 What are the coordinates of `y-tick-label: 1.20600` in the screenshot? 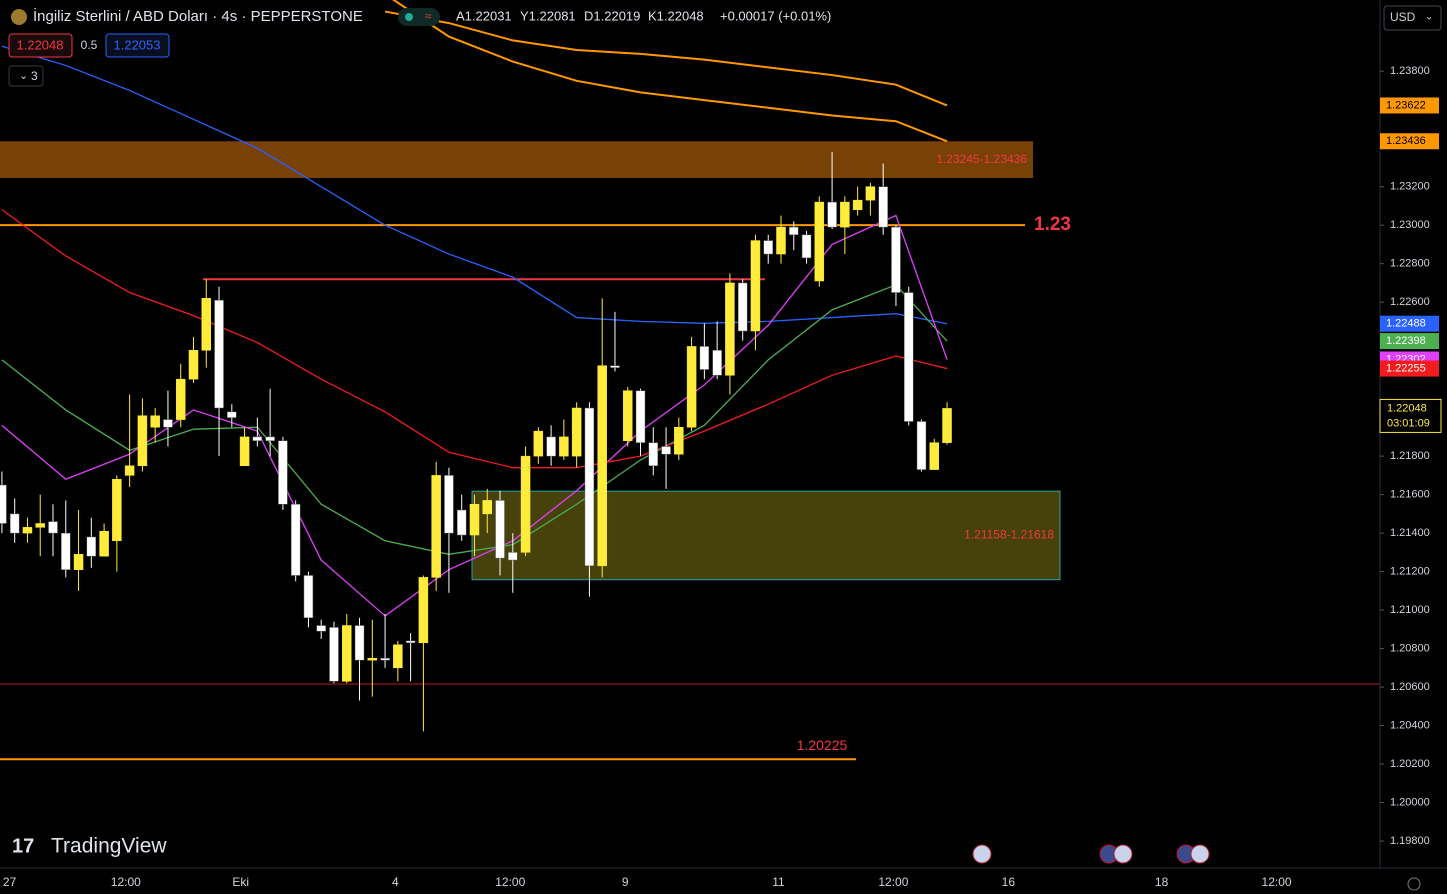 It's located at (1410, 687).